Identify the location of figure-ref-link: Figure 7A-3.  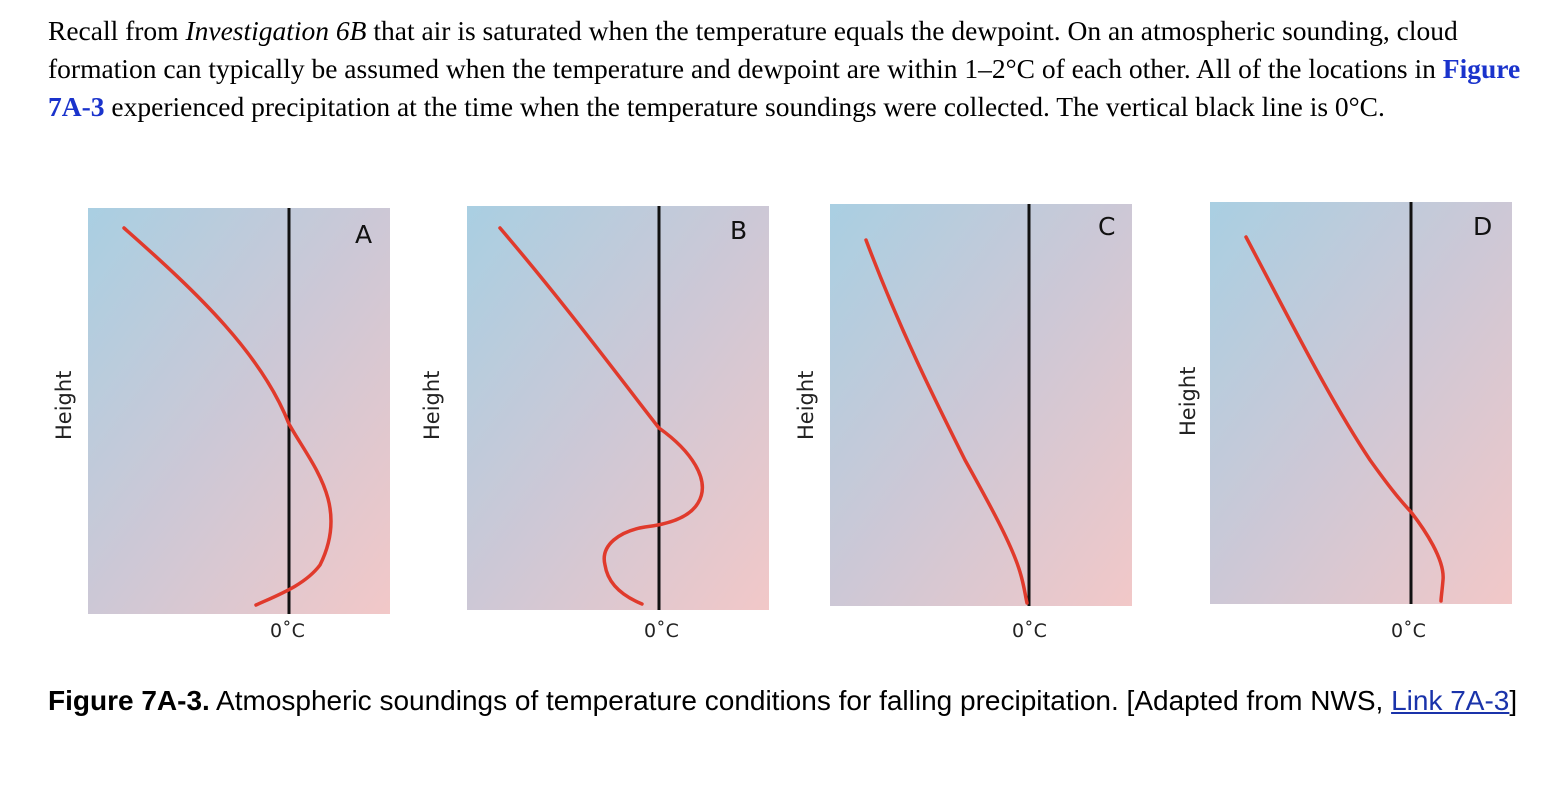
(784, 87).